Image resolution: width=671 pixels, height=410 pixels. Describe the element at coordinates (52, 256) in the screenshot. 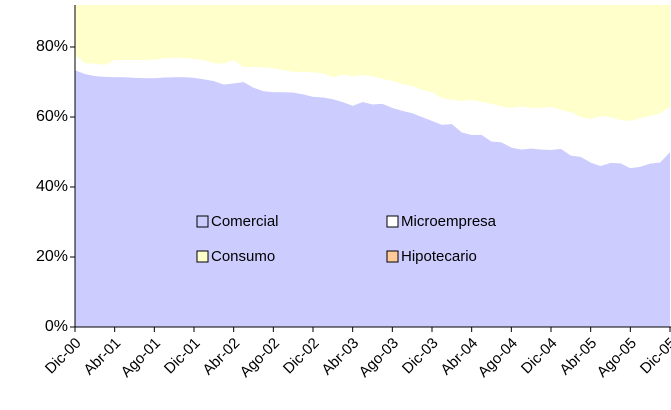

I see `y-tick-label: 20%` at that location.